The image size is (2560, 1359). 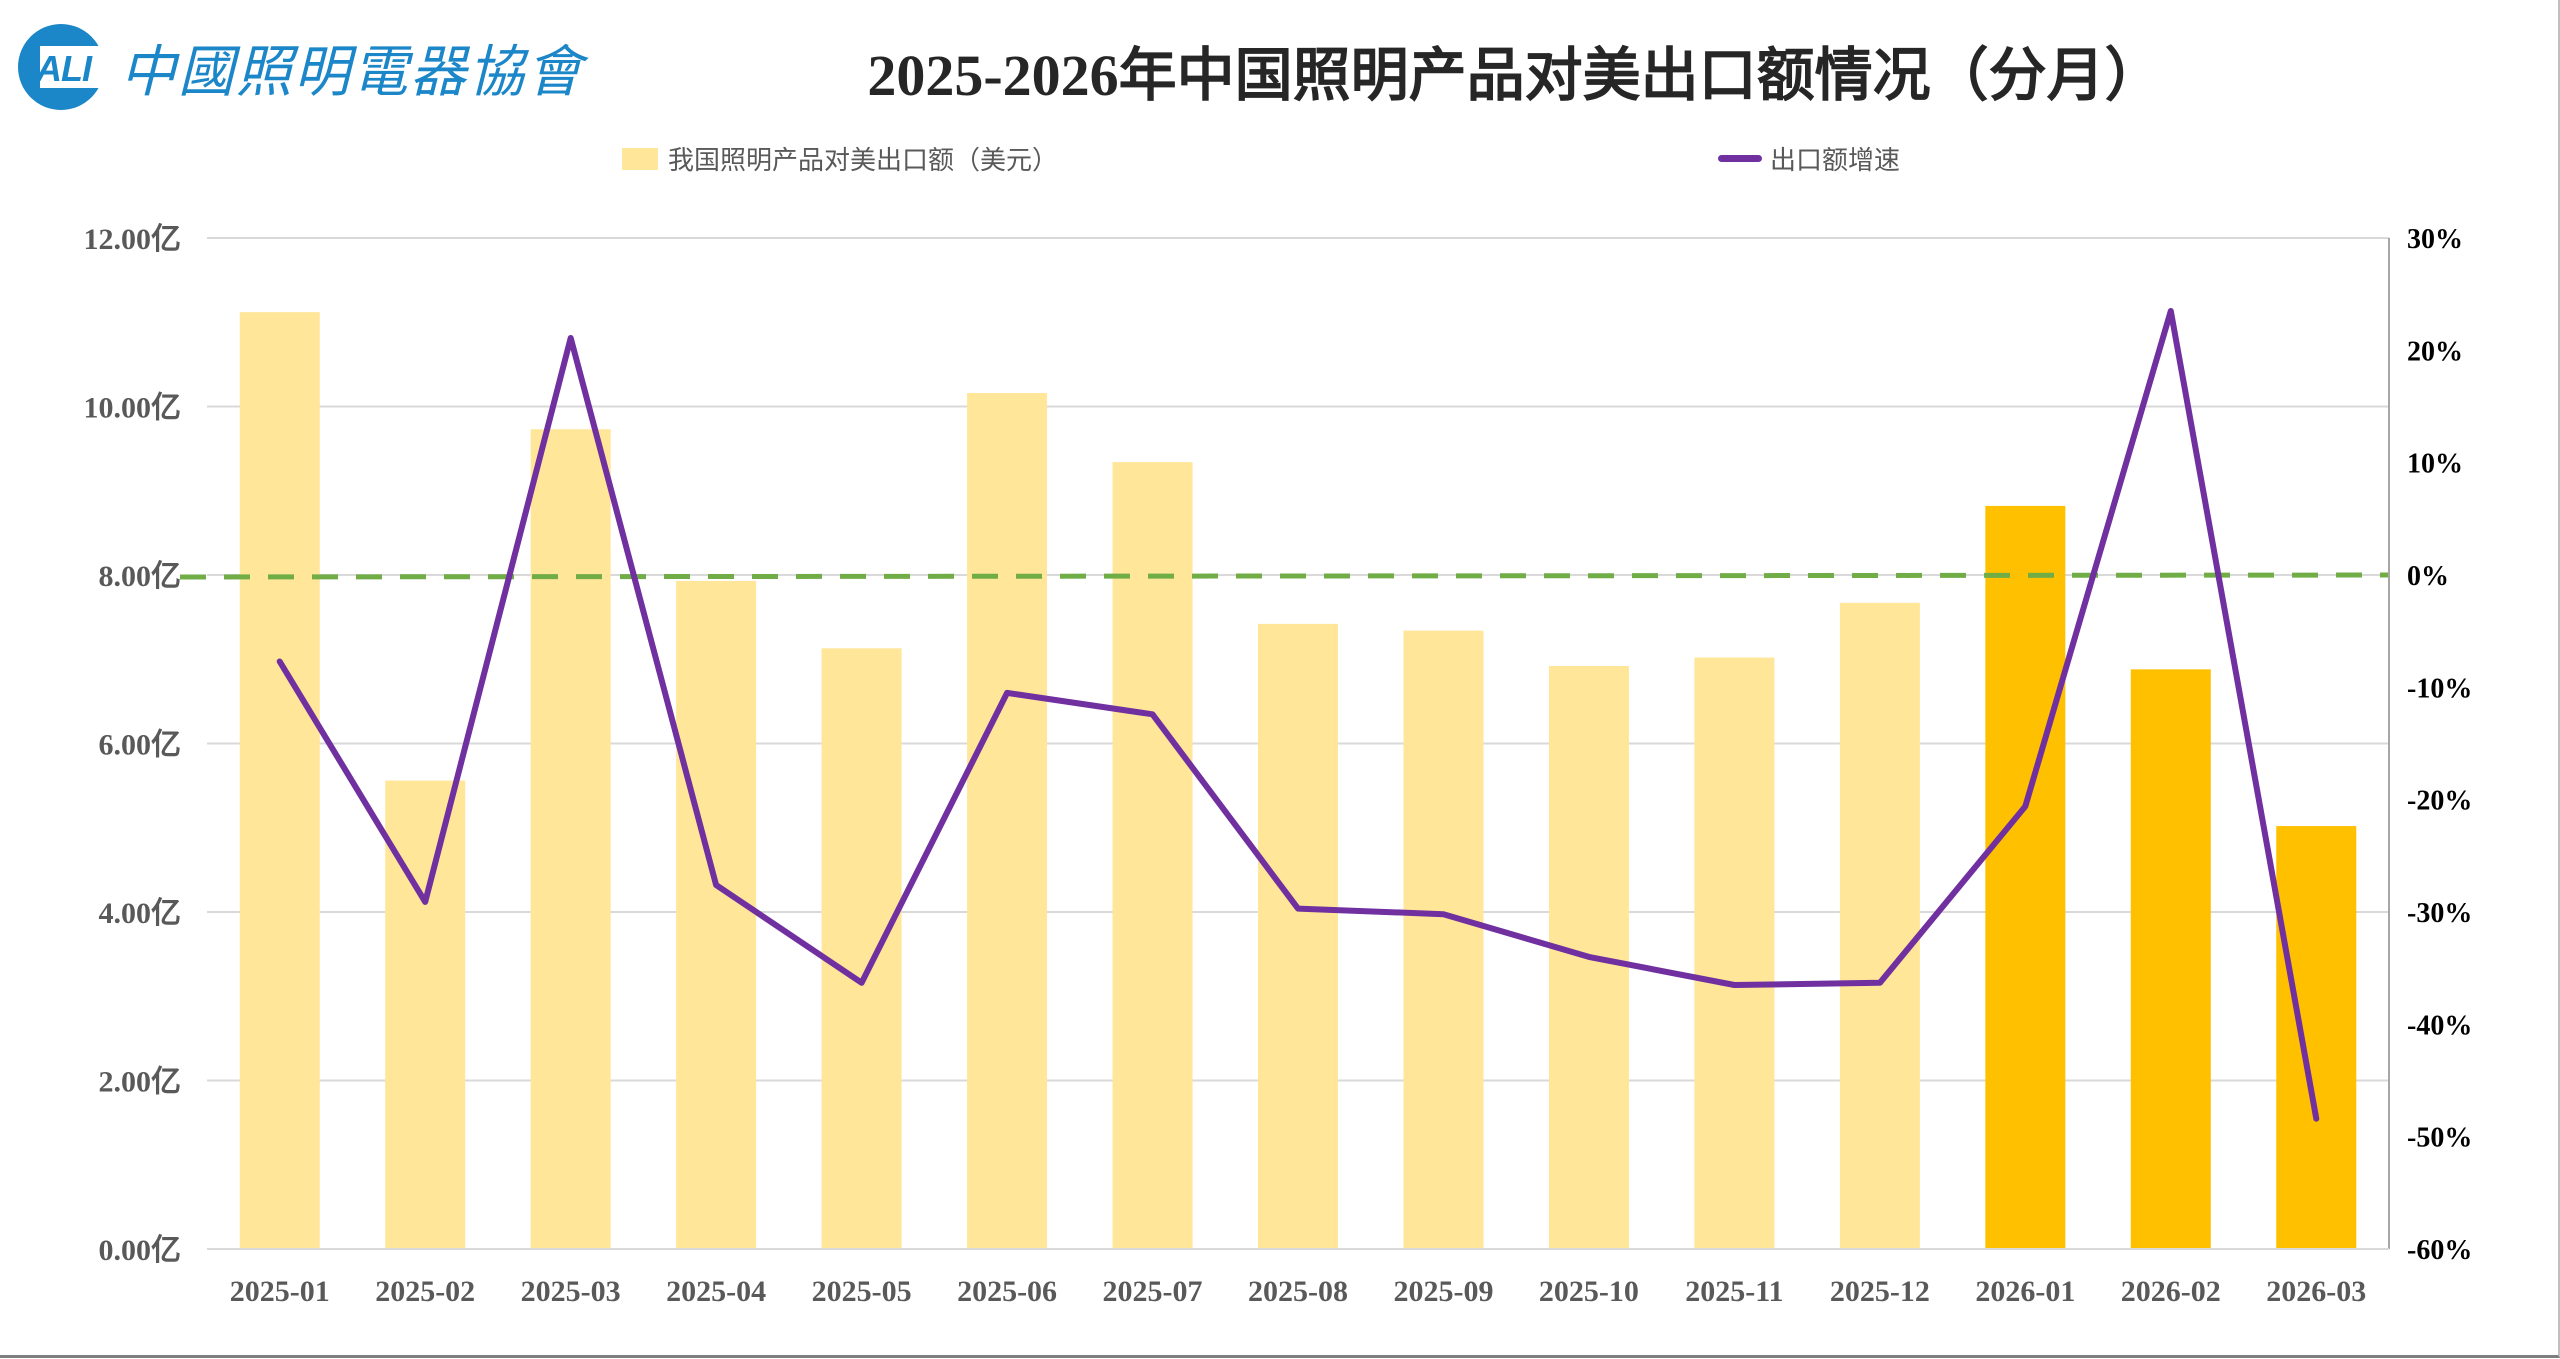 What do you see at coordinates (571, 1291) in the screenshot?
I see `x-axis-label: 2025-03` at bounding box center [571, 1291].